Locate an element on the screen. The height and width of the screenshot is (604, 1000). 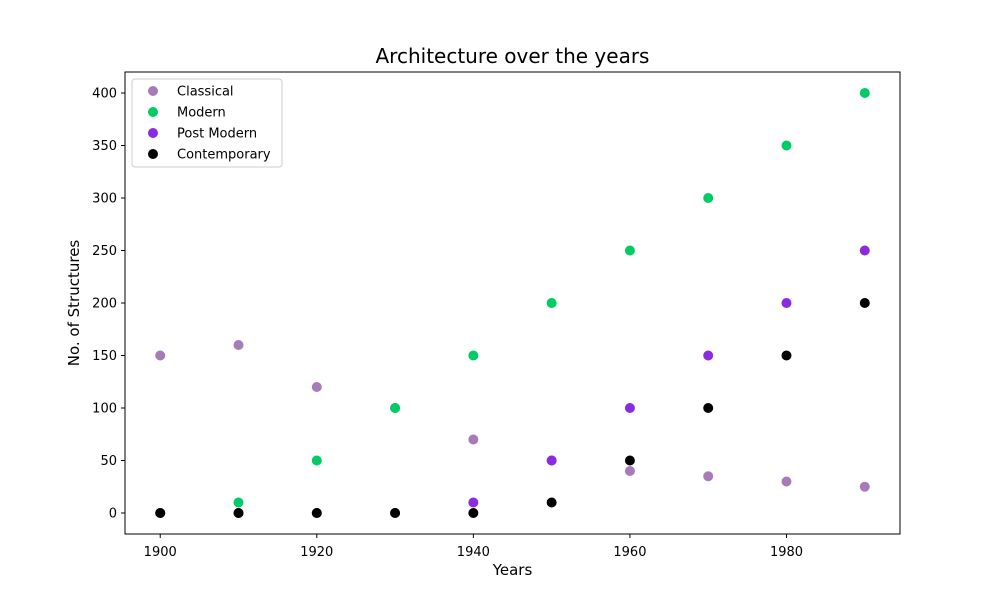
x-tick-label: 1940 is located at coordinates (473, 552).